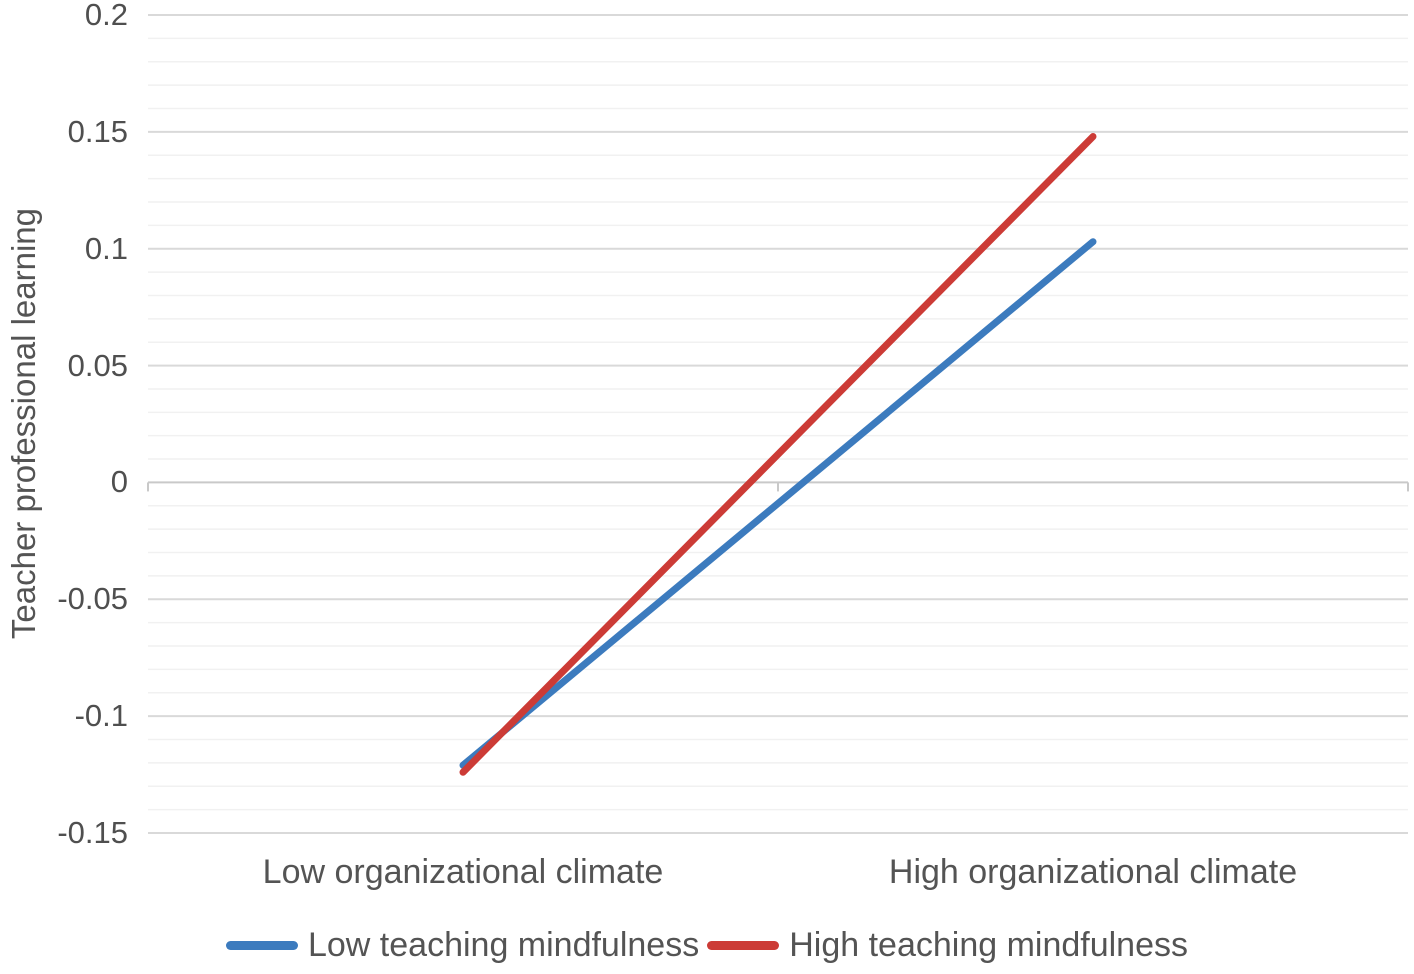  I want to click on y-tick-label: -0.1, so click(101, 716).